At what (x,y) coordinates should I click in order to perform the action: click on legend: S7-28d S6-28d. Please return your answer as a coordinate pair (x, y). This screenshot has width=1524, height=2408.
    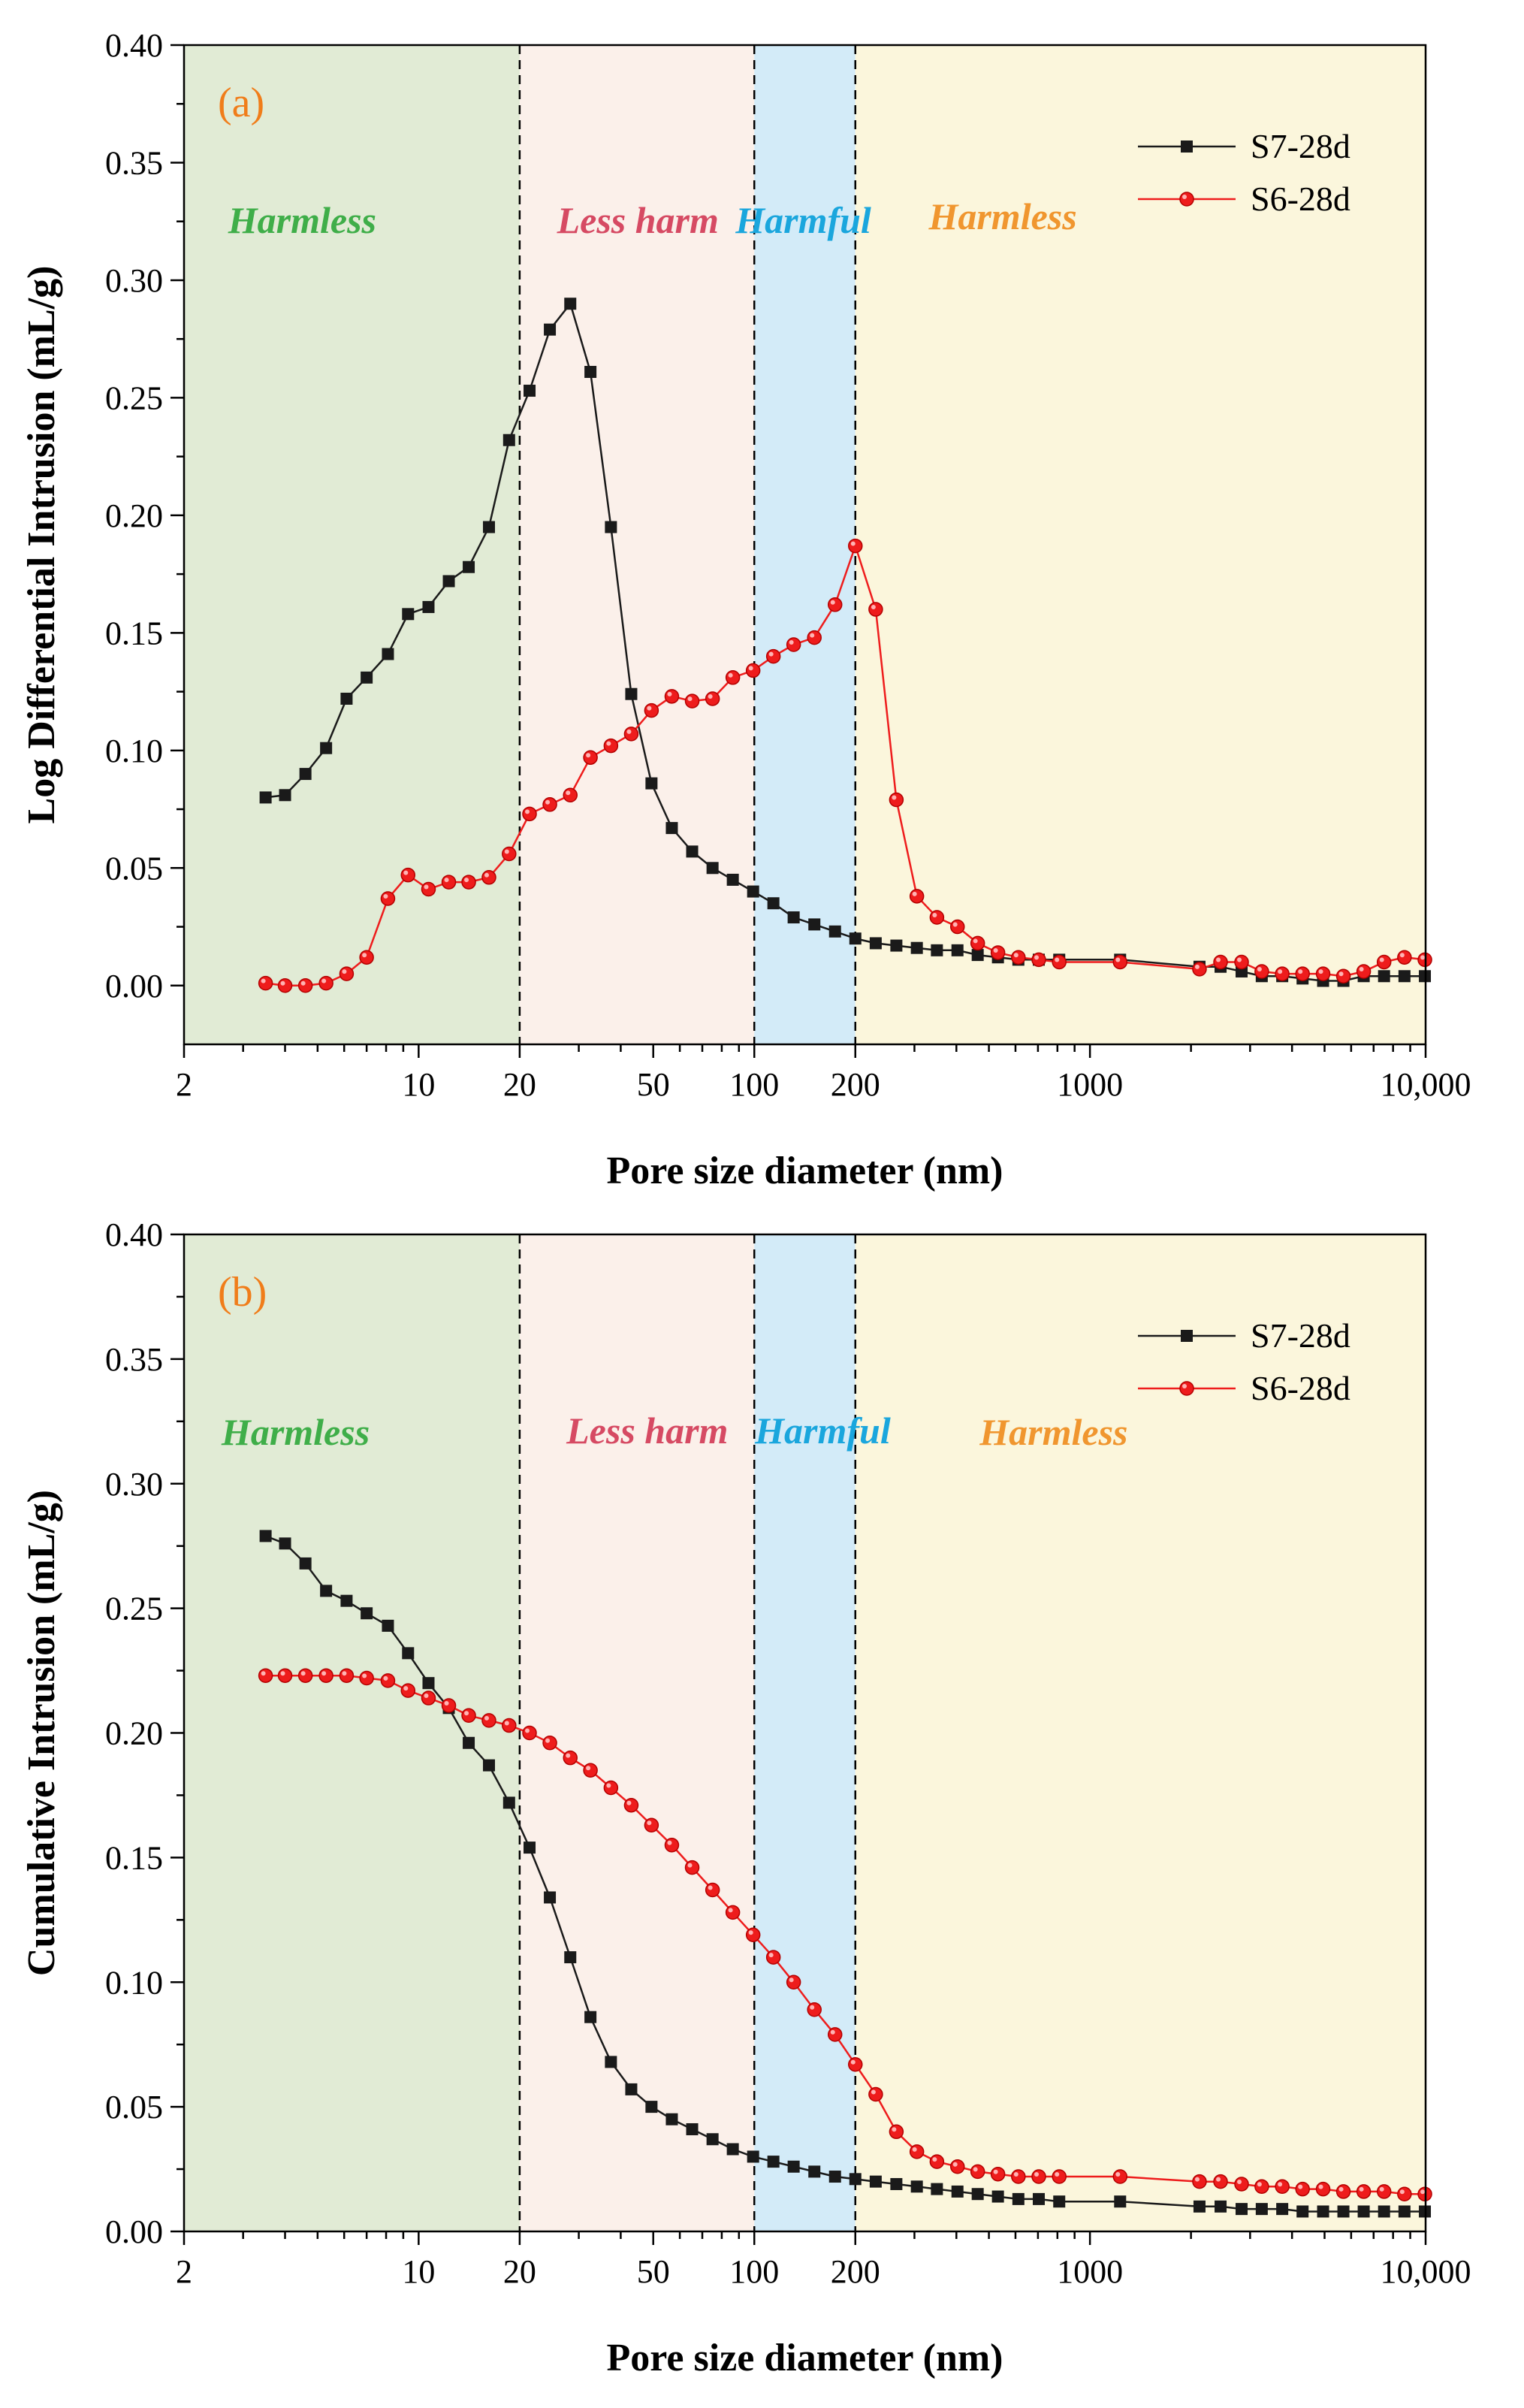
    Looking at the image, I should click on (1244, 172).